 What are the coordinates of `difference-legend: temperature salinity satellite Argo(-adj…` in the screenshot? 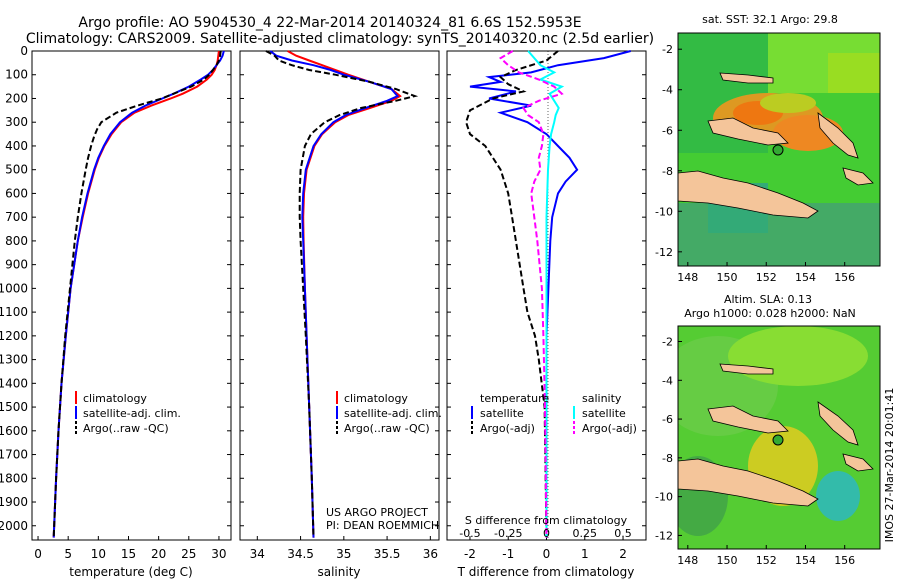 It's located at (554, 413).